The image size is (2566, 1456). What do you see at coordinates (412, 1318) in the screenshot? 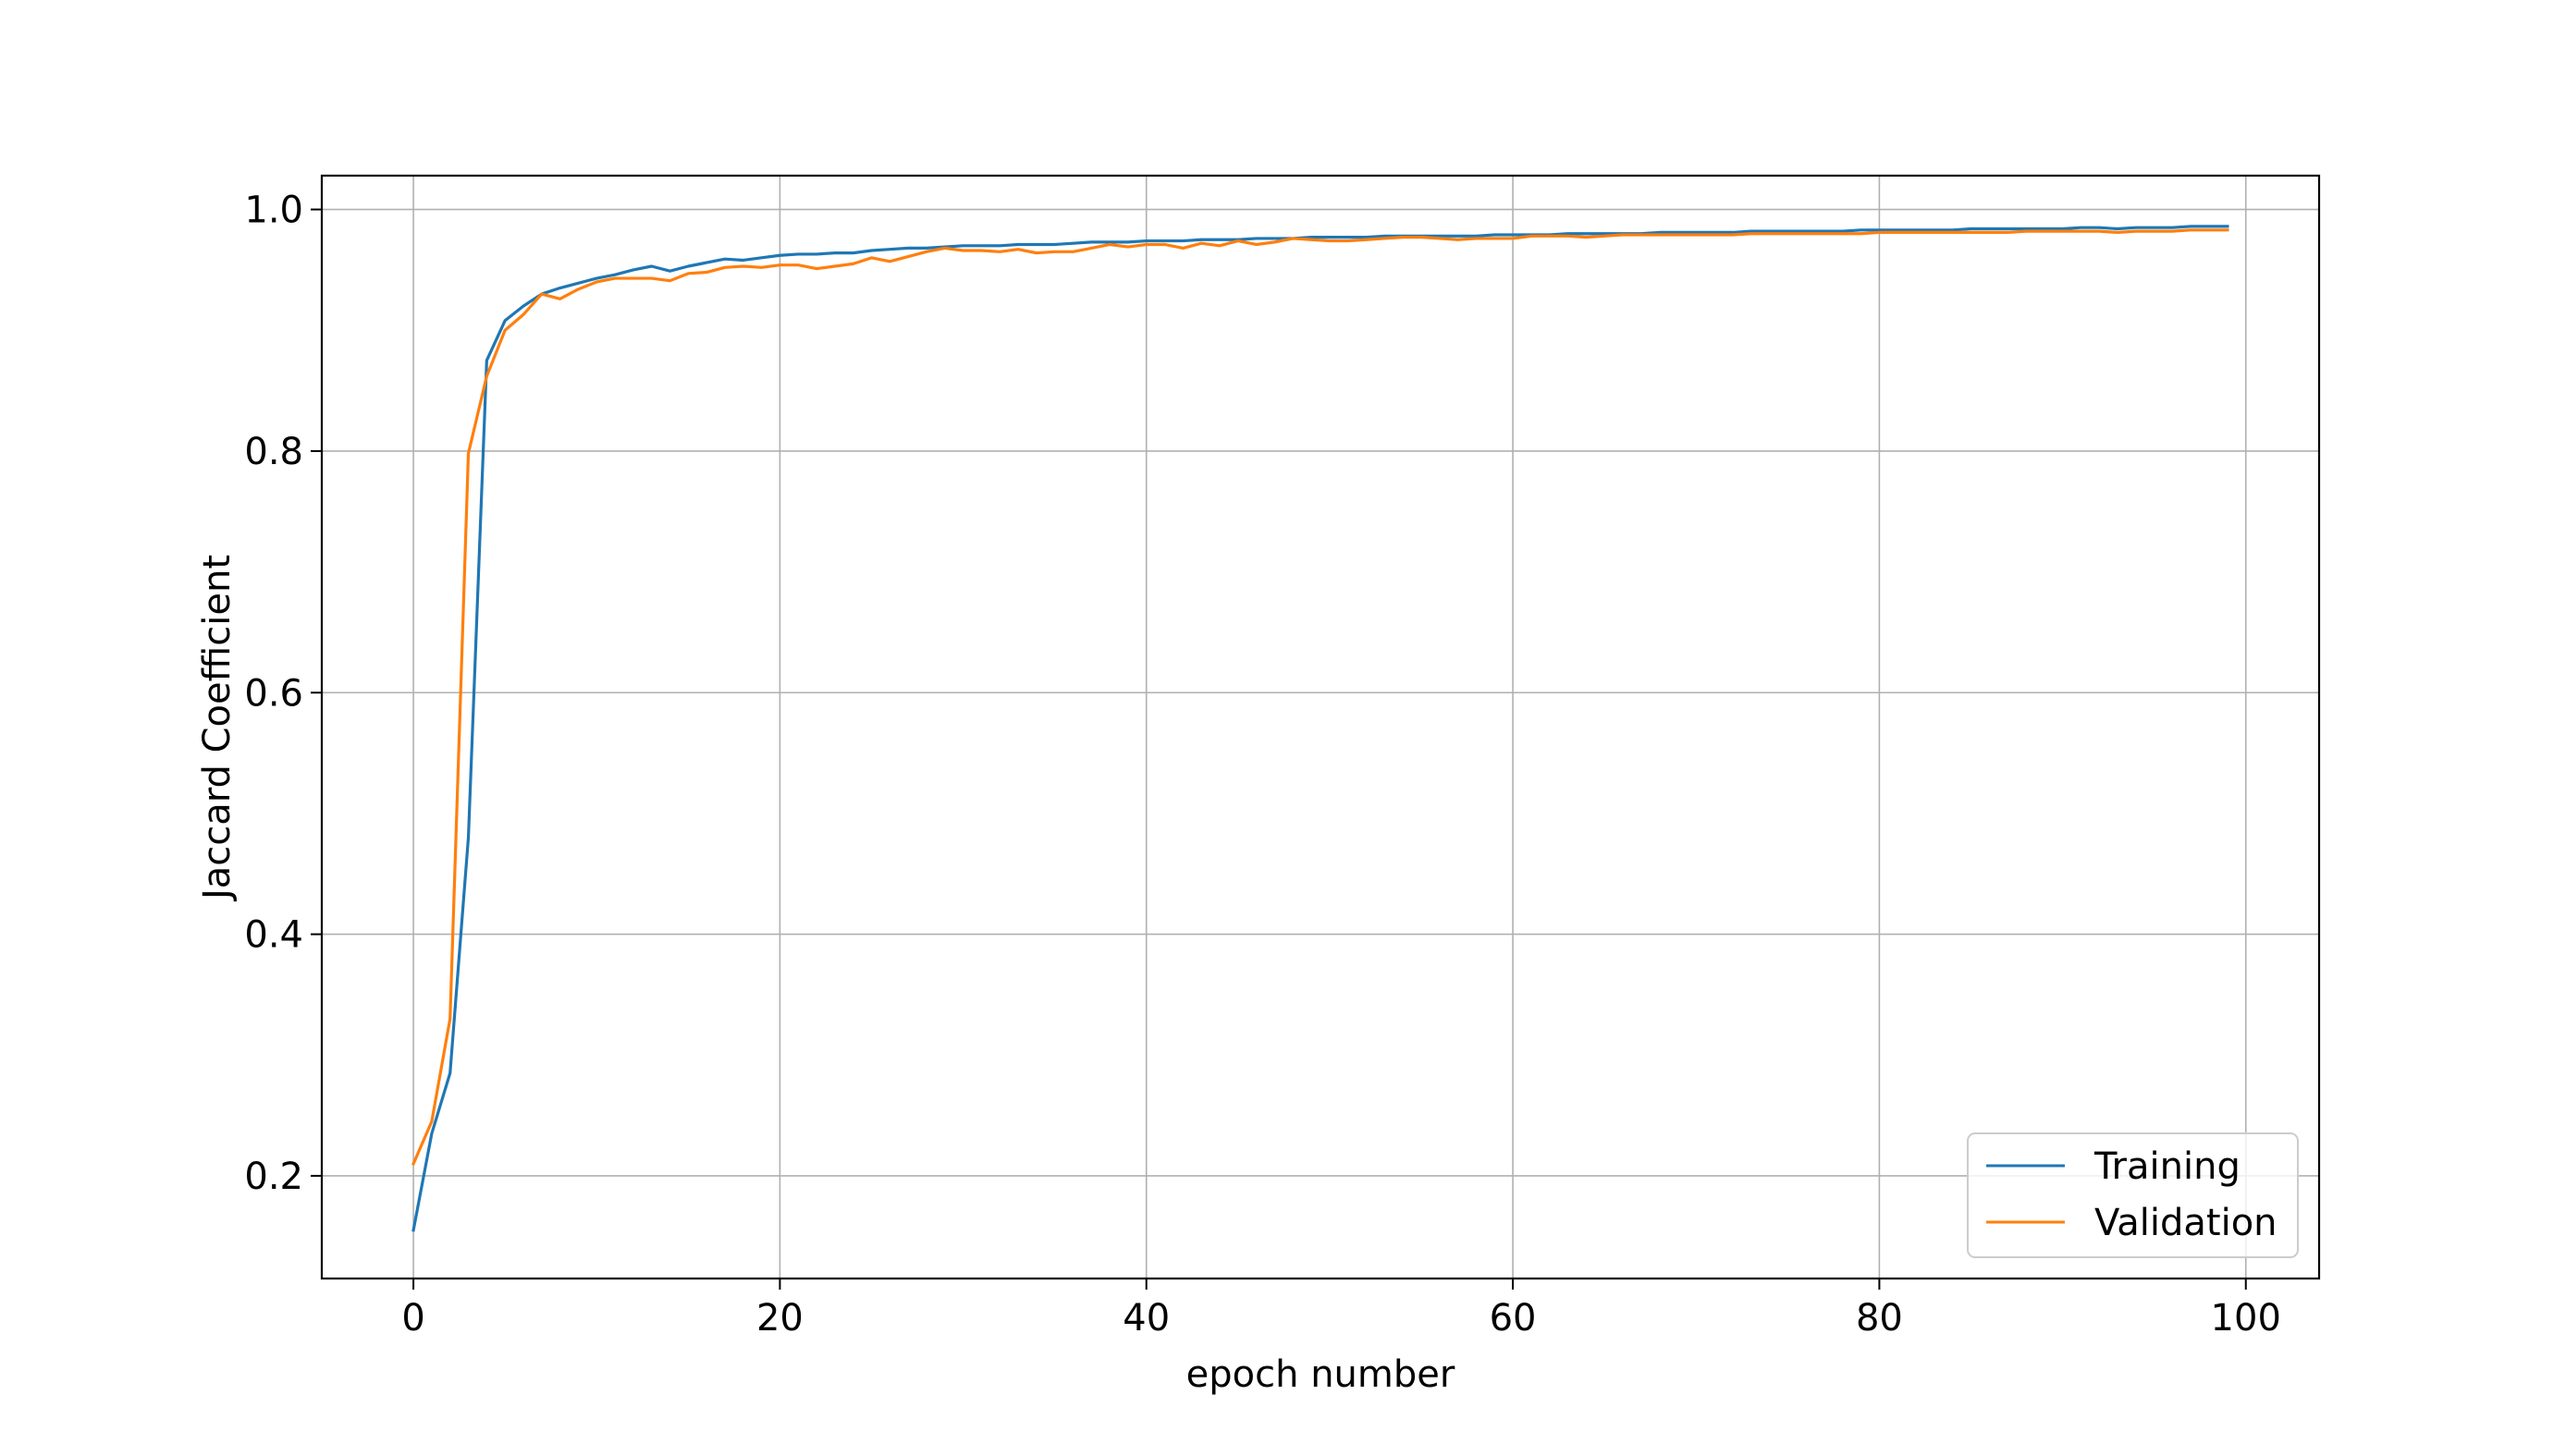
I see `x-tick-label: 0` at bounding box center [412, 1318].